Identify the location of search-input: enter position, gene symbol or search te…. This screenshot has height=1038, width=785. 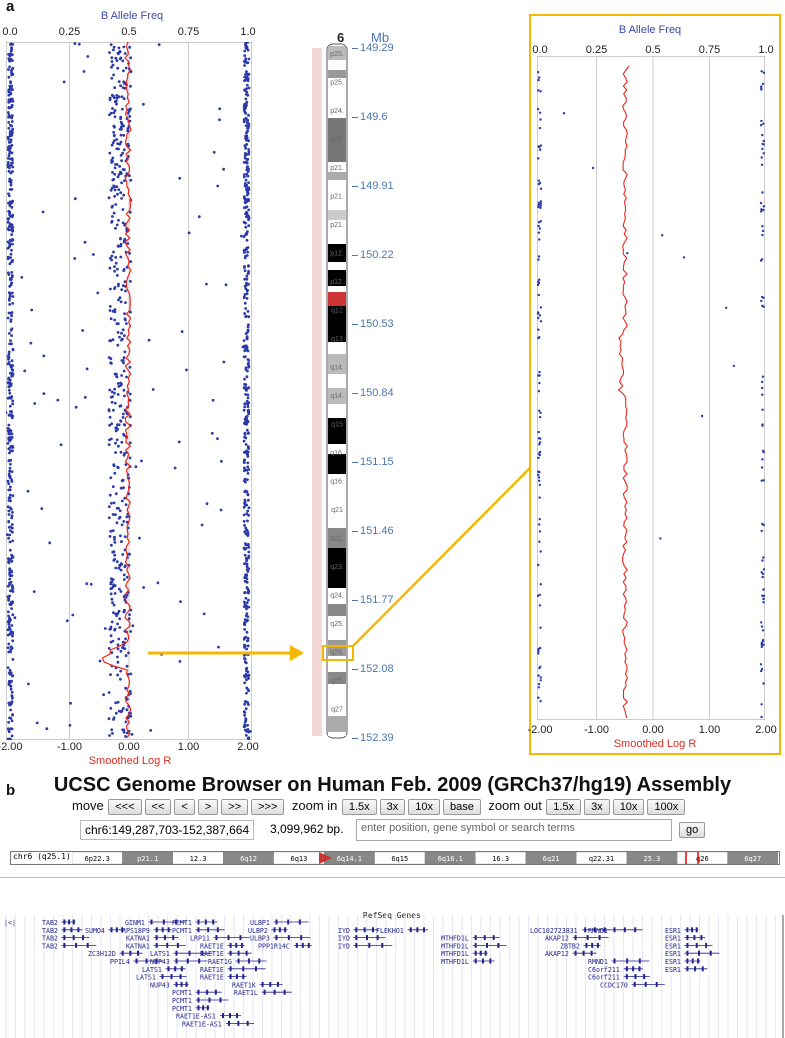
(514, 830).